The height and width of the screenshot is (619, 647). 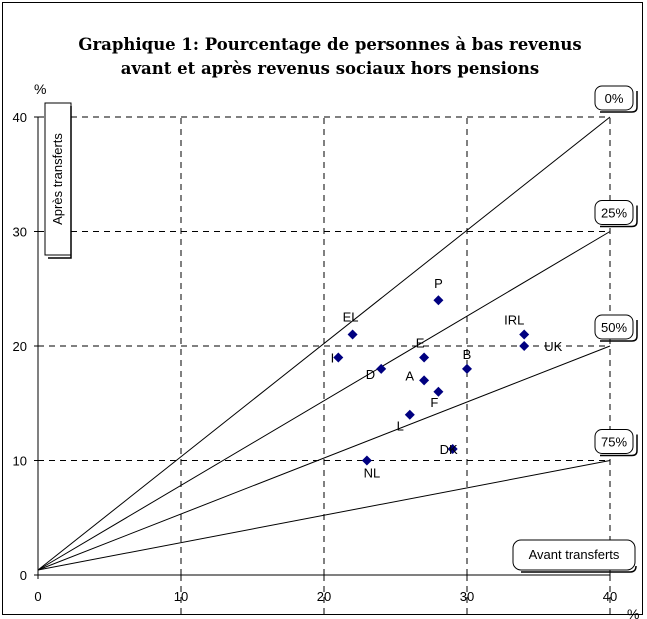 What do you see at coordinates (20, 461) in the screenshot?
I see `y-tick-label: 10` at bounding box center [20, 461].